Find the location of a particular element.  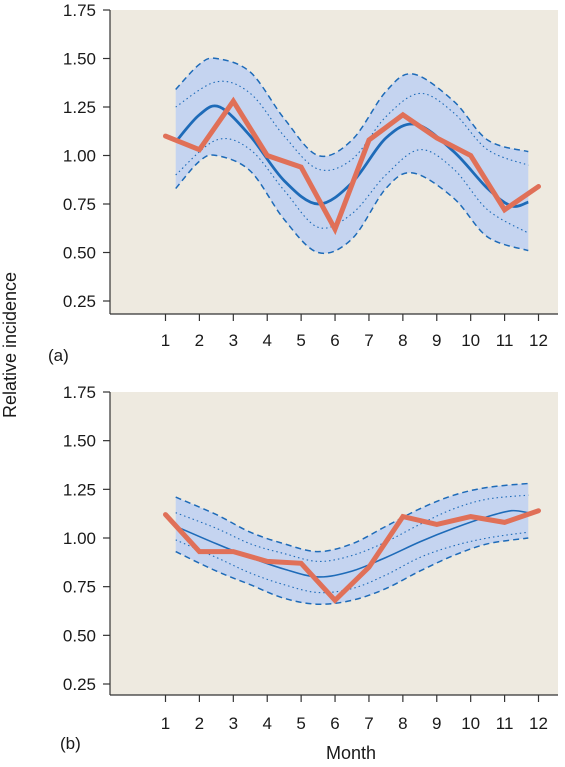

panel-a-x-tick-label: 5 is located at coordinates (300, 340).